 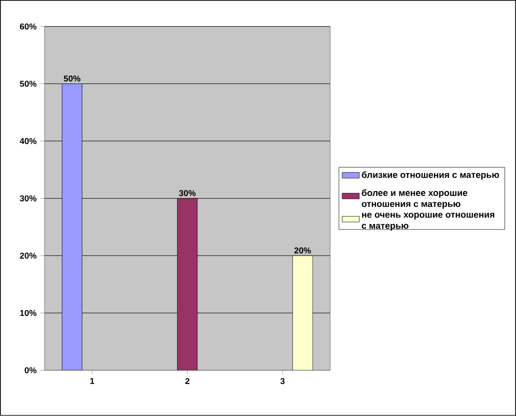 What do you see at coordinates (282, 381) in the screenshot?
I see `x-tick-label: 3` at bounding box center [282, 381].